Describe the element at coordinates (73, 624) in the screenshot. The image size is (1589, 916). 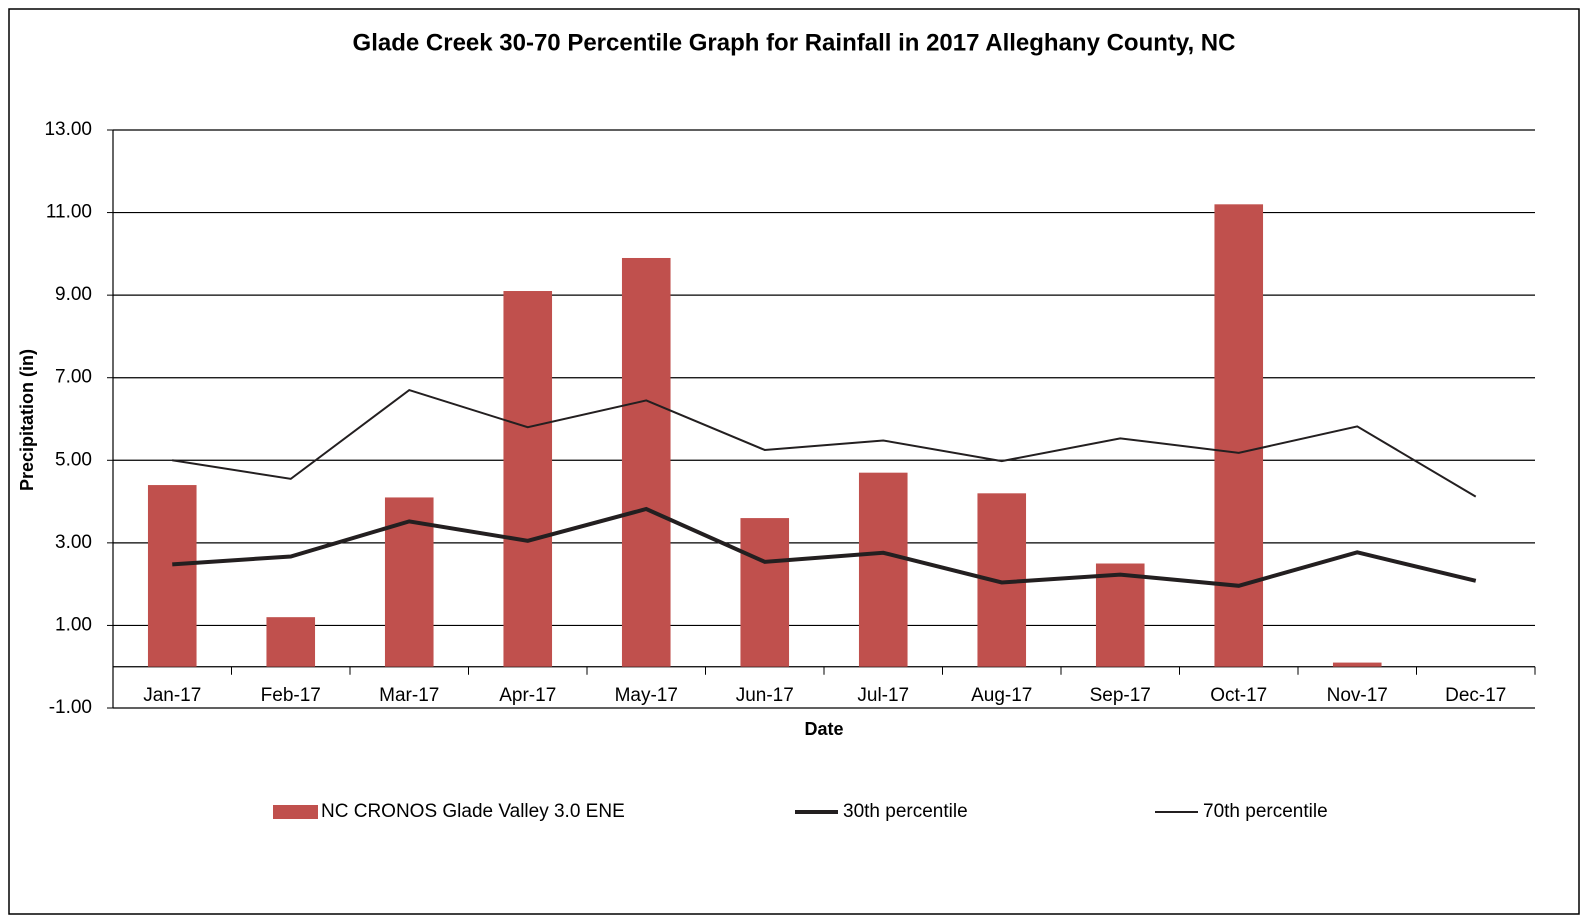
I see `y-tick-label: 1.00` at that location.